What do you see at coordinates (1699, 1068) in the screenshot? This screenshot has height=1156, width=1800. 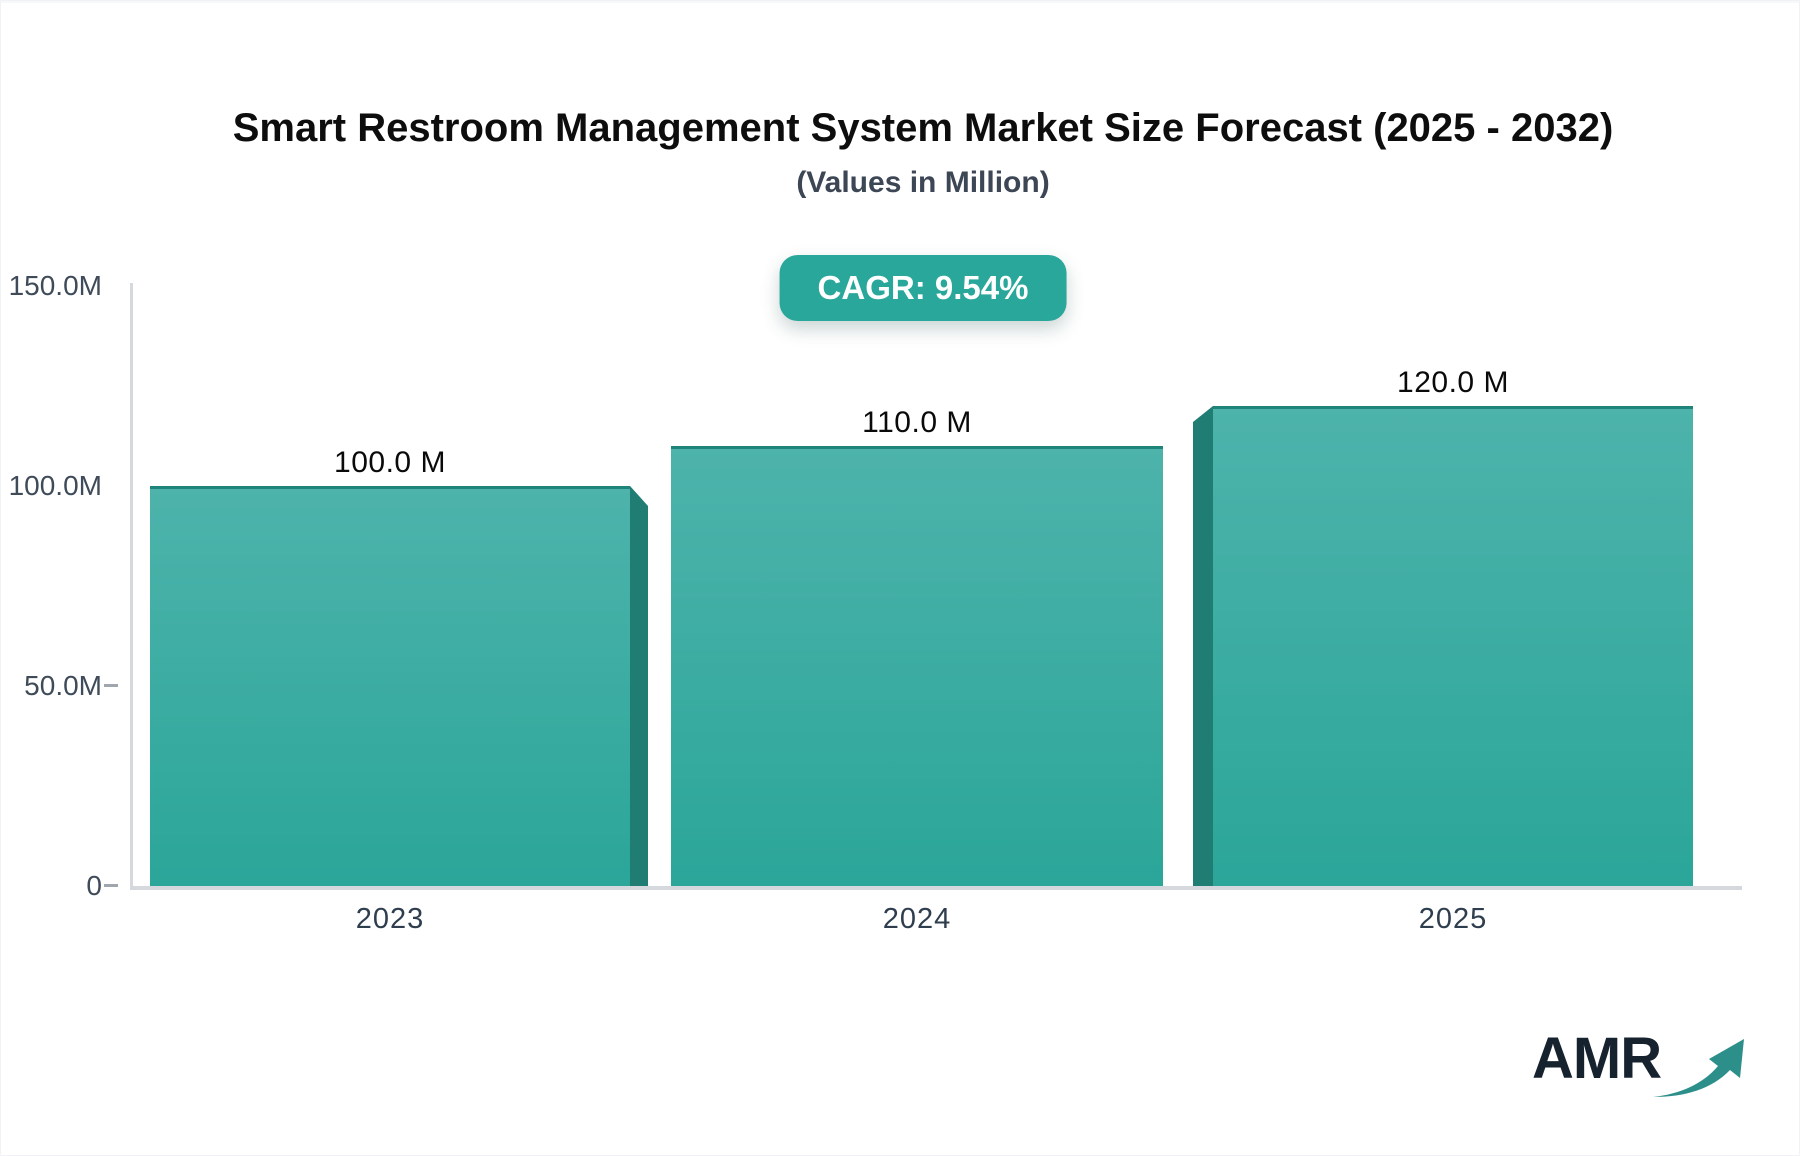 I see `growth-arrow-icon` at bounding box center [1699, 1068].